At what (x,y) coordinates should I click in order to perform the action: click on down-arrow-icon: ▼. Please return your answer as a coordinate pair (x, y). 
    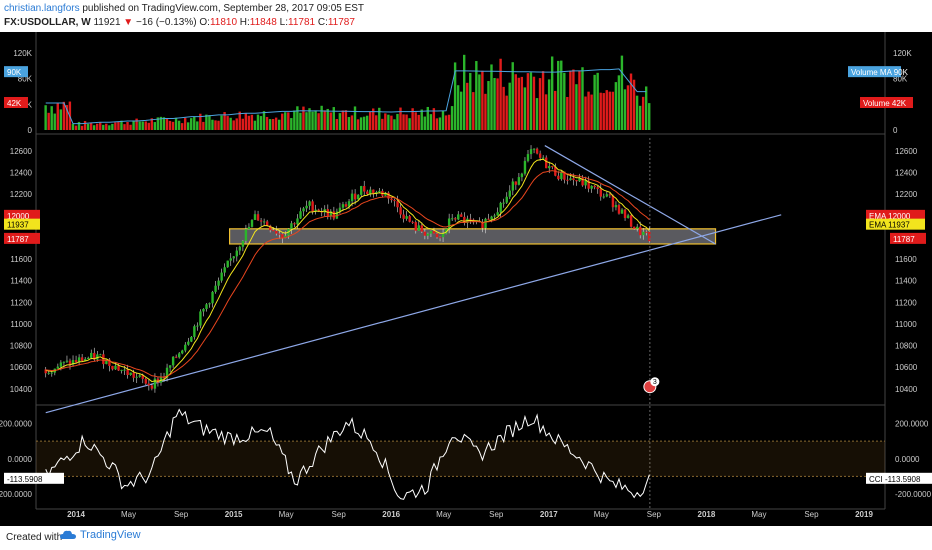
    Looking at the image, I should click on (128, 22).